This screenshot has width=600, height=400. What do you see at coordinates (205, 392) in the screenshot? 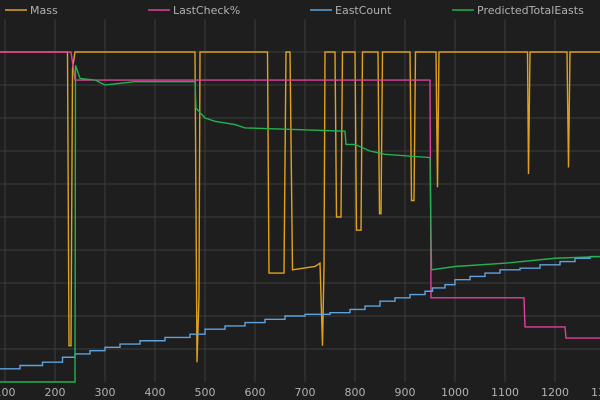
I see `x-tick-label: 500` at bounding box center [205, 392].